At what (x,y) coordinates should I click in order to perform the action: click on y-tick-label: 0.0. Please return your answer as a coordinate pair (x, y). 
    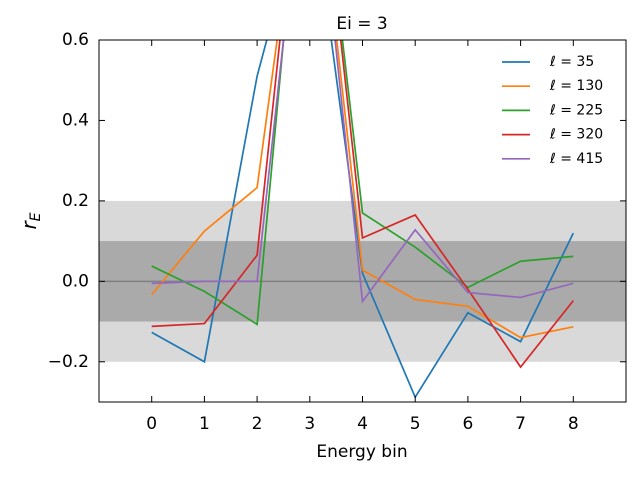
    Looking at the image, I should click on (75, 281).